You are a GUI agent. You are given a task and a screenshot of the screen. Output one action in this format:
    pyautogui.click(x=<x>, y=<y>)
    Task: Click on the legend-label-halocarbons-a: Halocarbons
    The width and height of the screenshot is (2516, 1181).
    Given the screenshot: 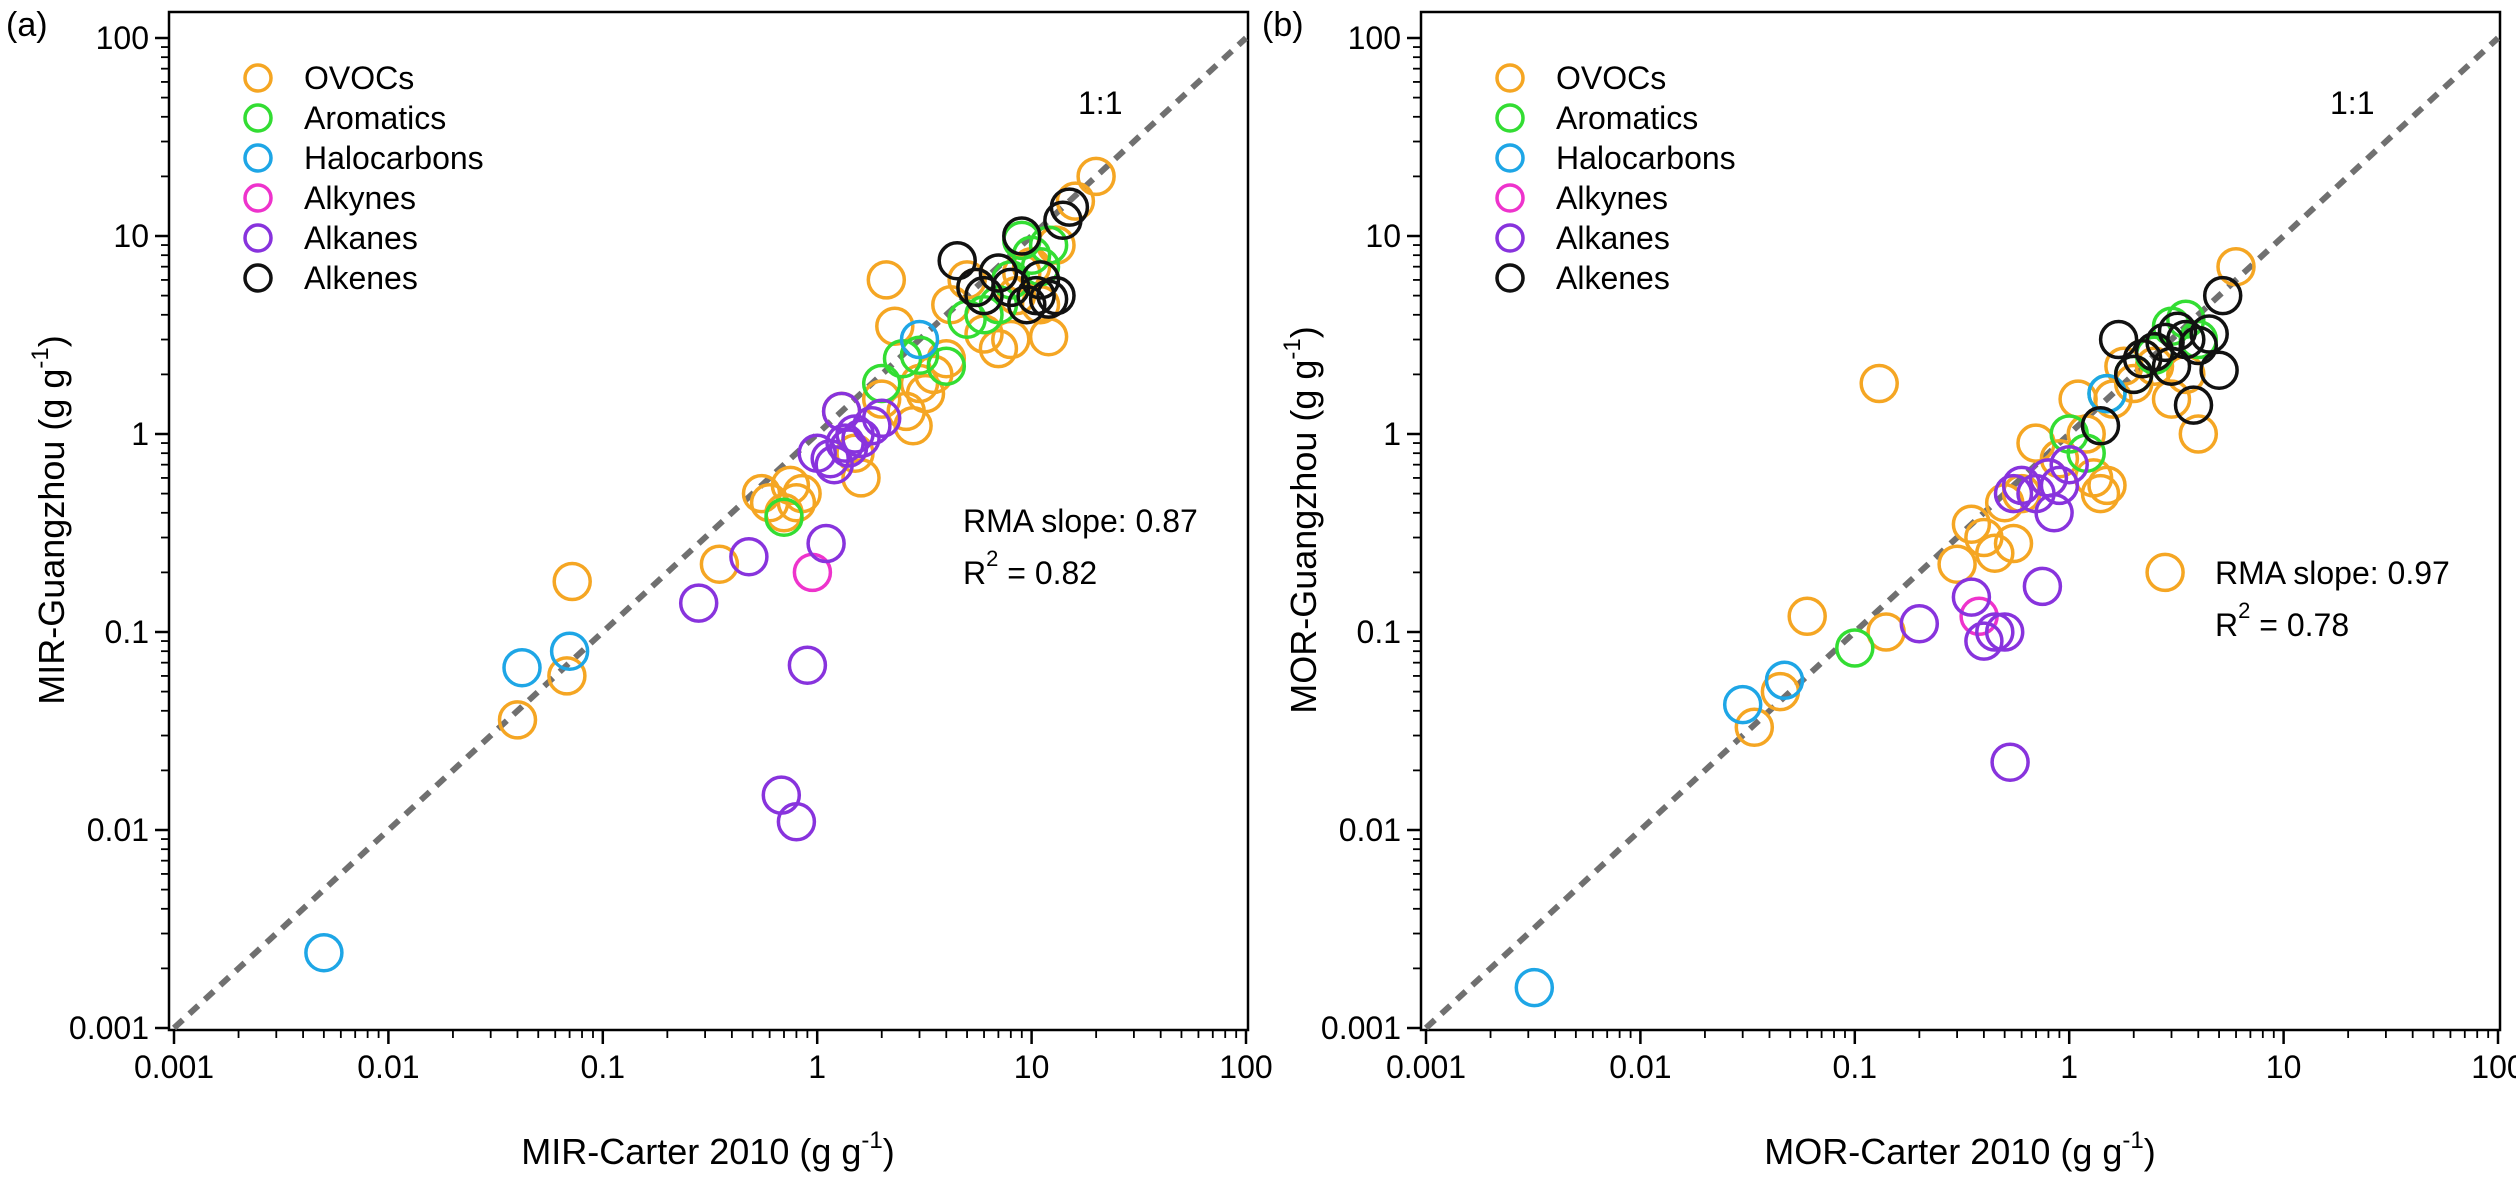 What is the action you would take?
    pyautogui.click(x=394, y=158)
    